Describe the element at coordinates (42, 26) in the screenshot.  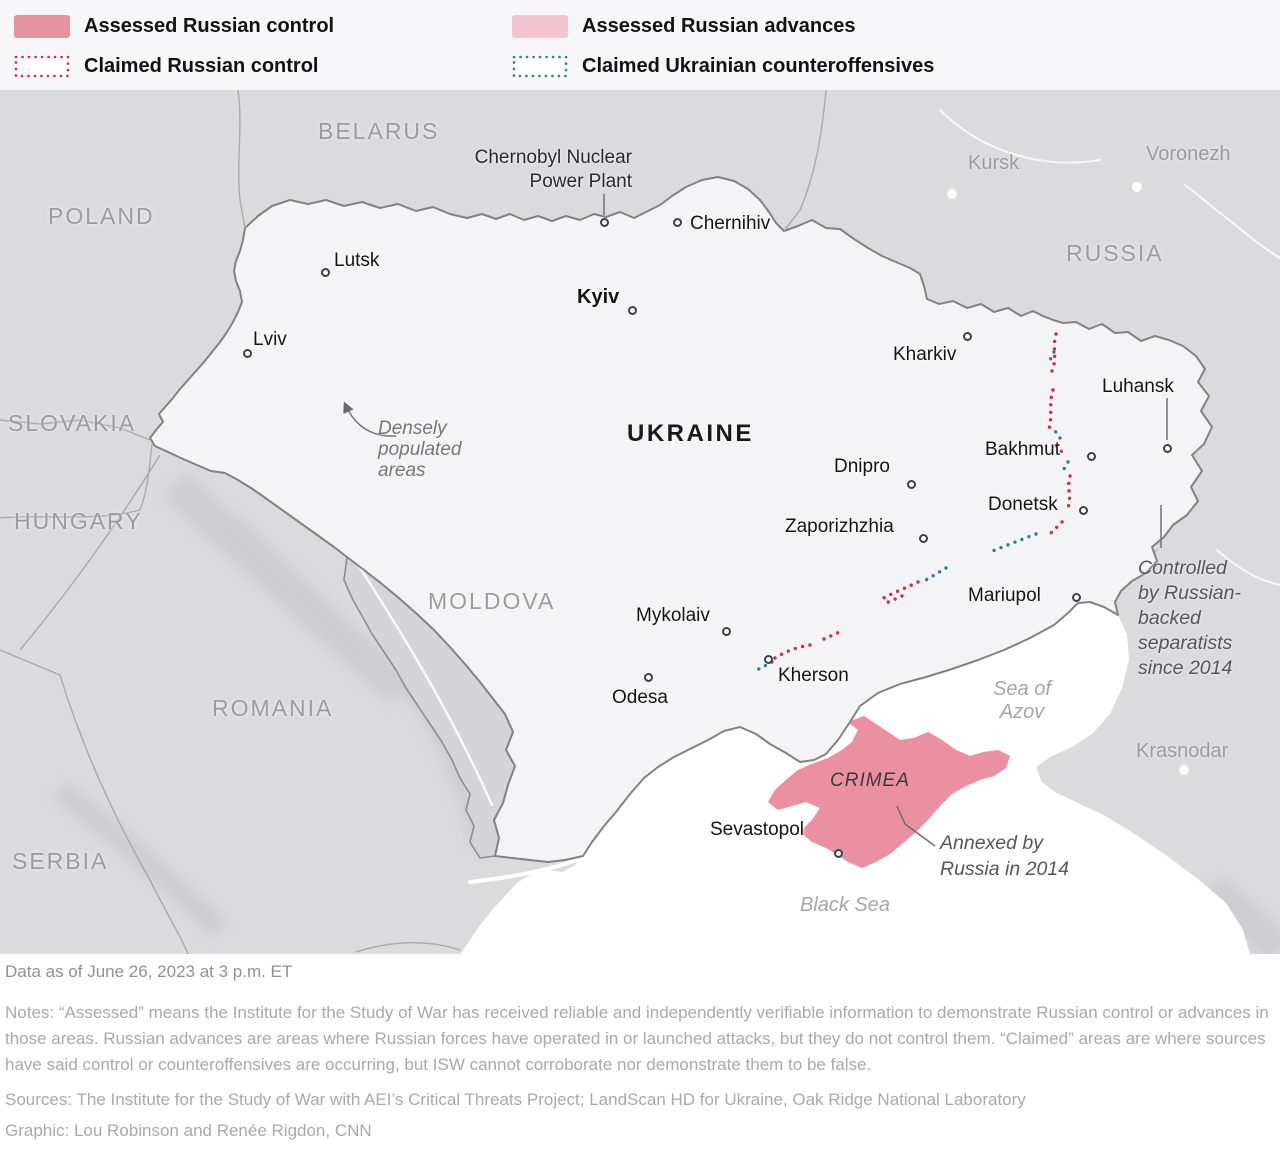
I see `assessed-control-swatch` at that location.